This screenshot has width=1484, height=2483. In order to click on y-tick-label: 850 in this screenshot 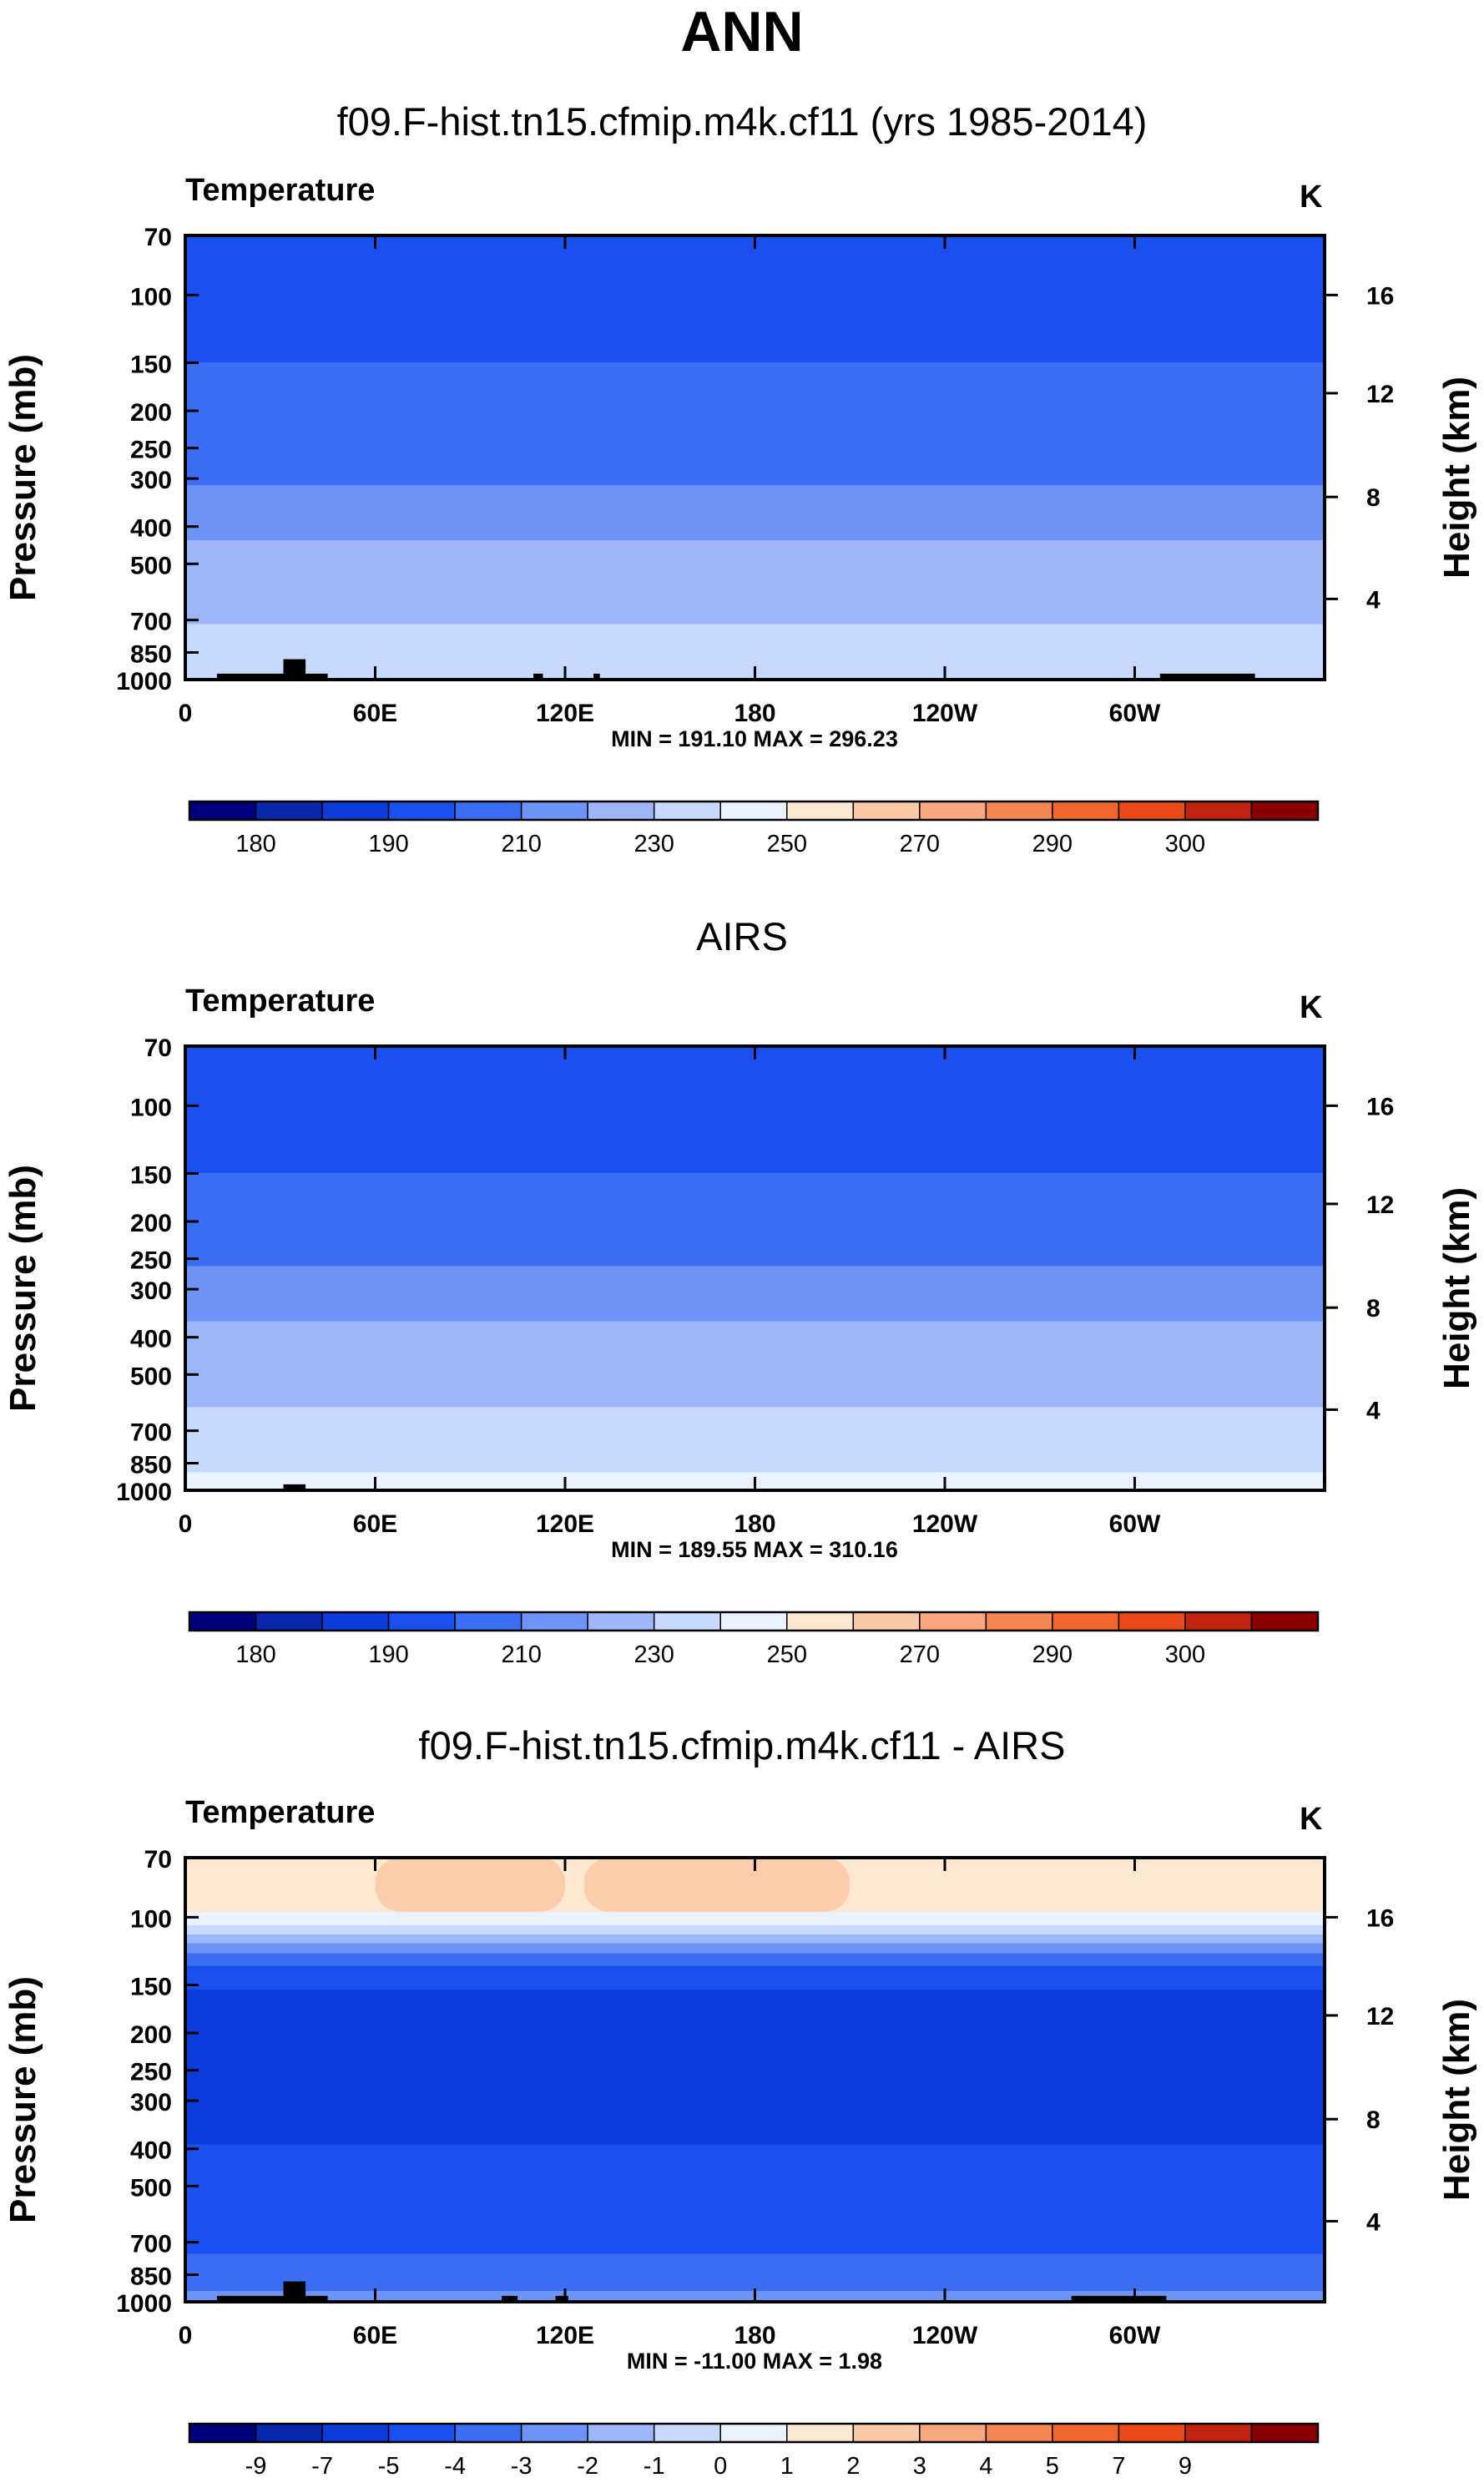, I will do `click(151, 2276)`.